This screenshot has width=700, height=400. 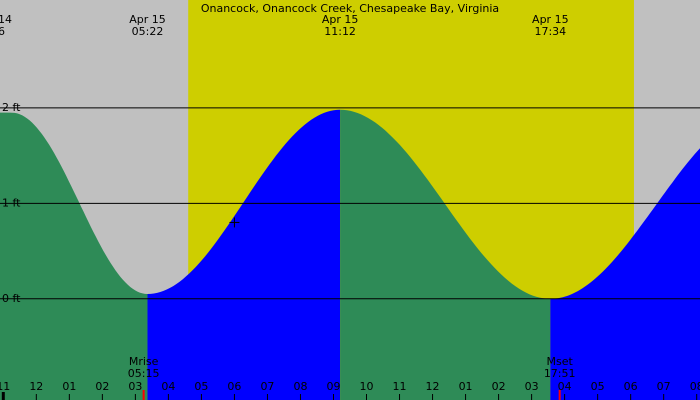 I want to click on hour-label: 10, so click(x=367, y=386).